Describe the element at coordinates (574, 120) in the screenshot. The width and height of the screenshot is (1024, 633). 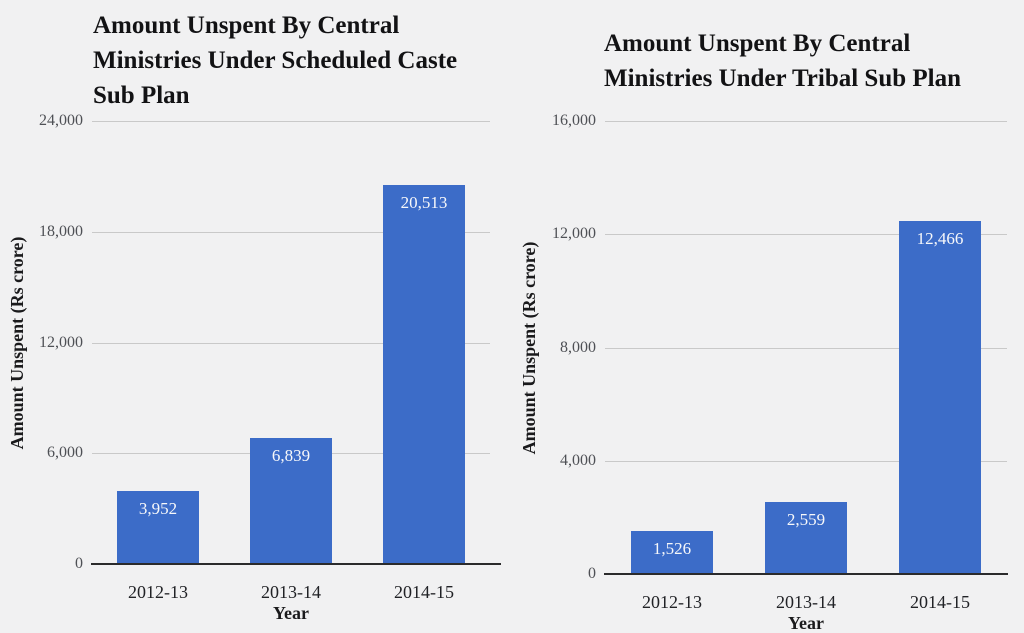
I see `y-tick-label: 16,000` at that location.